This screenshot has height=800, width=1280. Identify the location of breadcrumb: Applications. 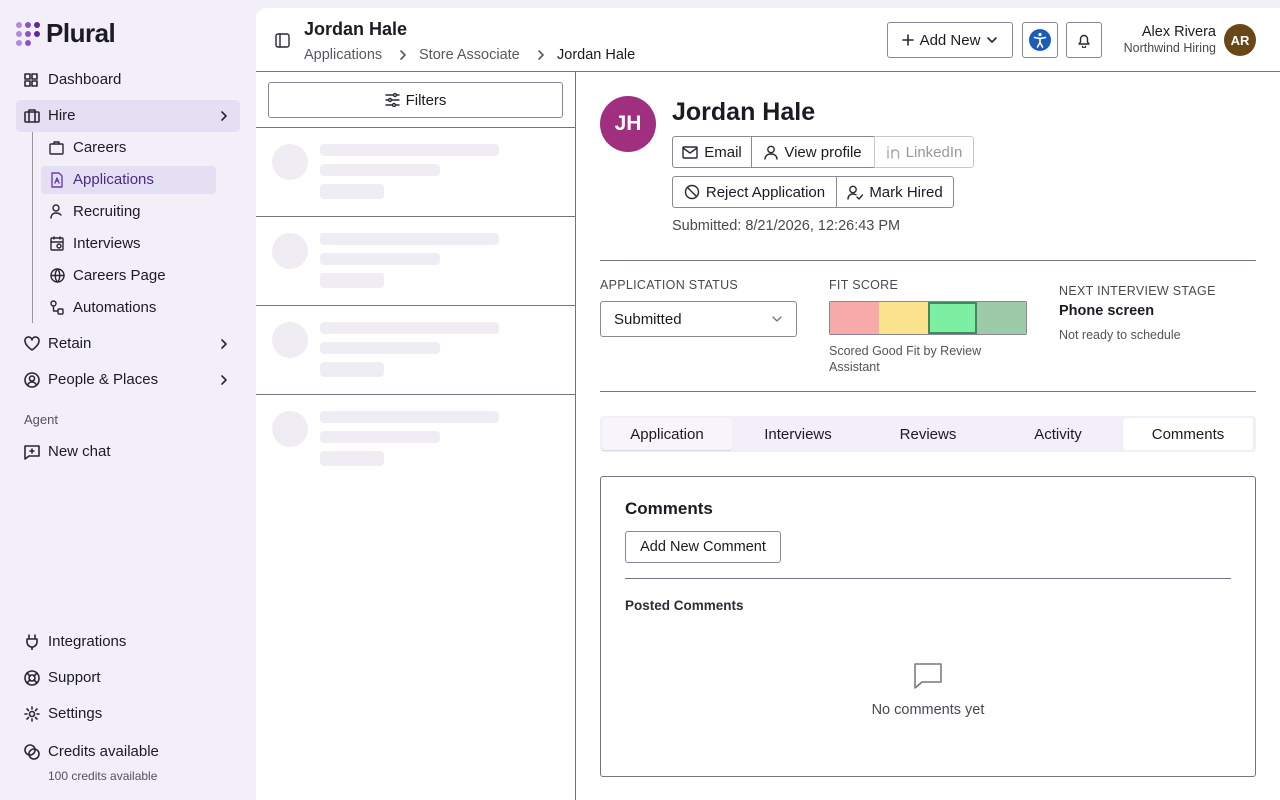
(343, 55).